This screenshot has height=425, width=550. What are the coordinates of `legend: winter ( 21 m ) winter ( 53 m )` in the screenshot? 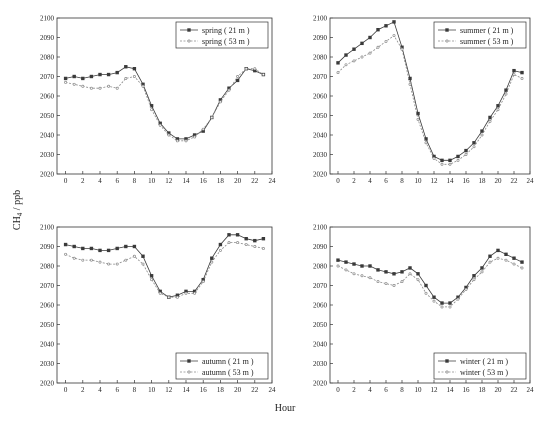 It's located at (480, 366).